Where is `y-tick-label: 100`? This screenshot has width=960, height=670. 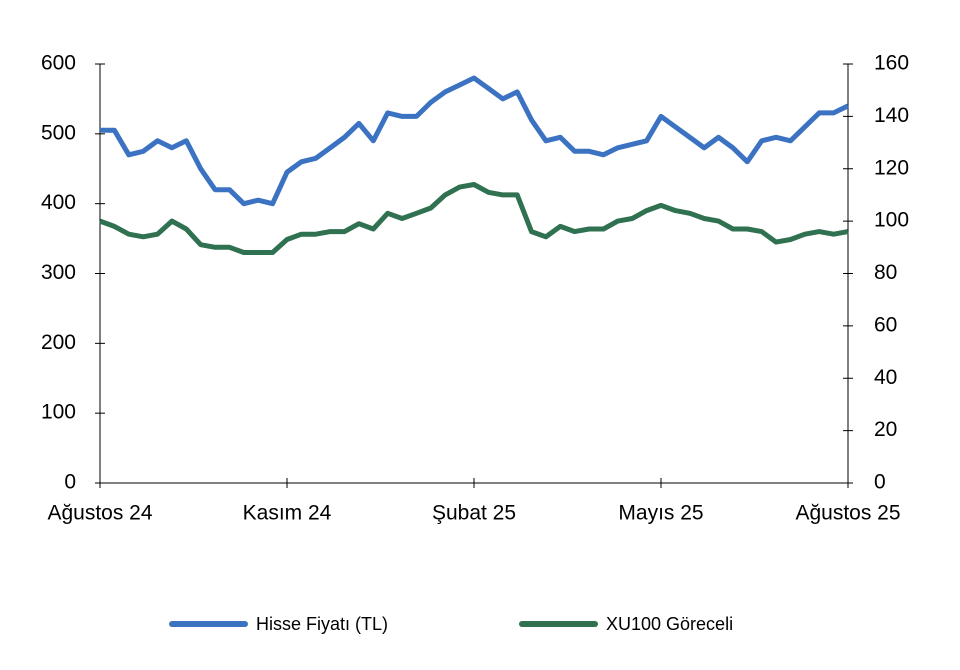
y-tick-label: 100 is located at coordinates (58, 412).